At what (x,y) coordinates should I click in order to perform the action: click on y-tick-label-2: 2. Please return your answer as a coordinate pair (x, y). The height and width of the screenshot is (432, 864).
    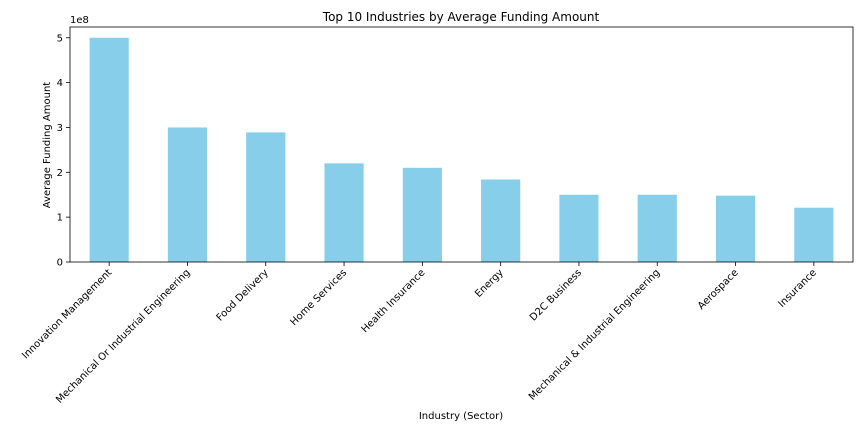
    Looking at the image, I should click on (60, 173).